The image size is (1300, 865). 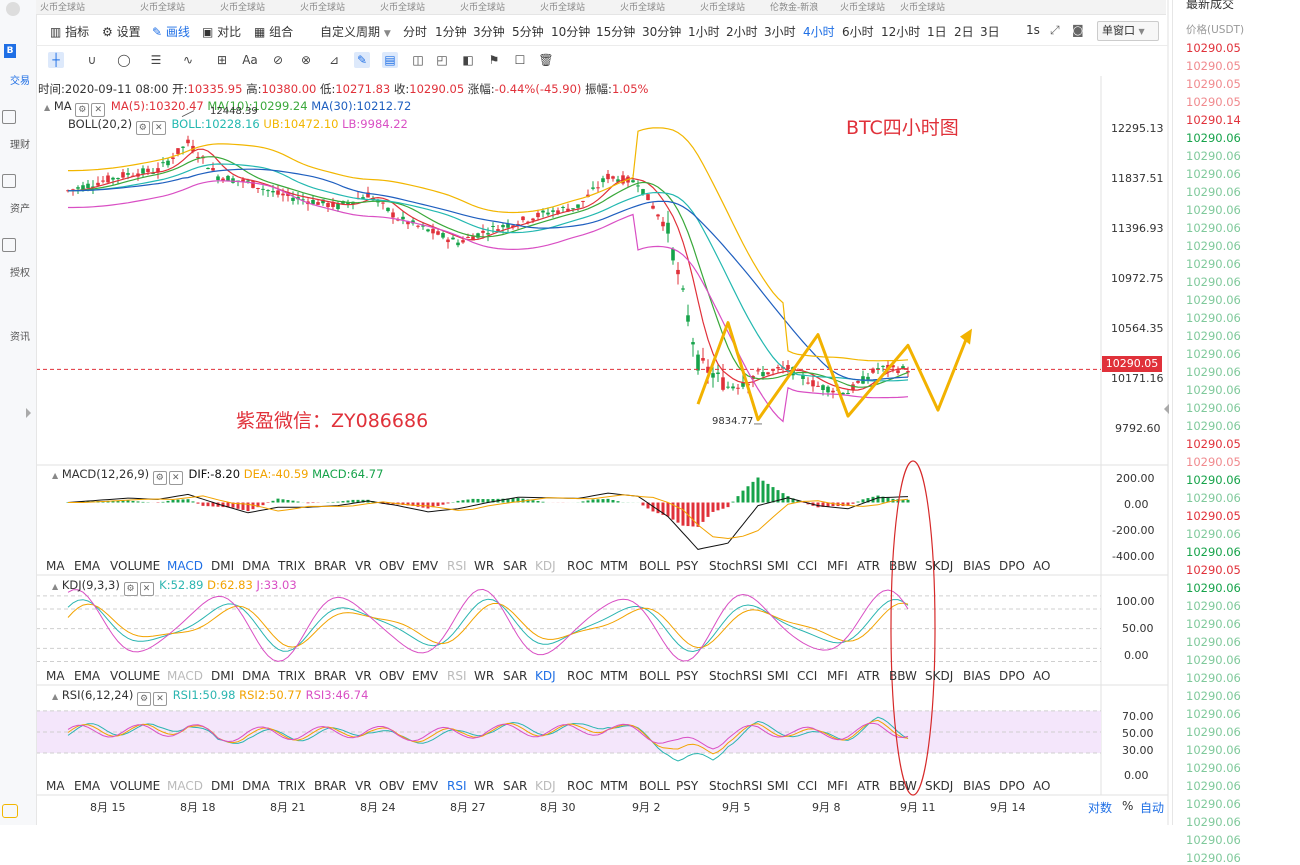 I want to click on site-tab: 伦敦金-新浪, so click(x=794, y=6).